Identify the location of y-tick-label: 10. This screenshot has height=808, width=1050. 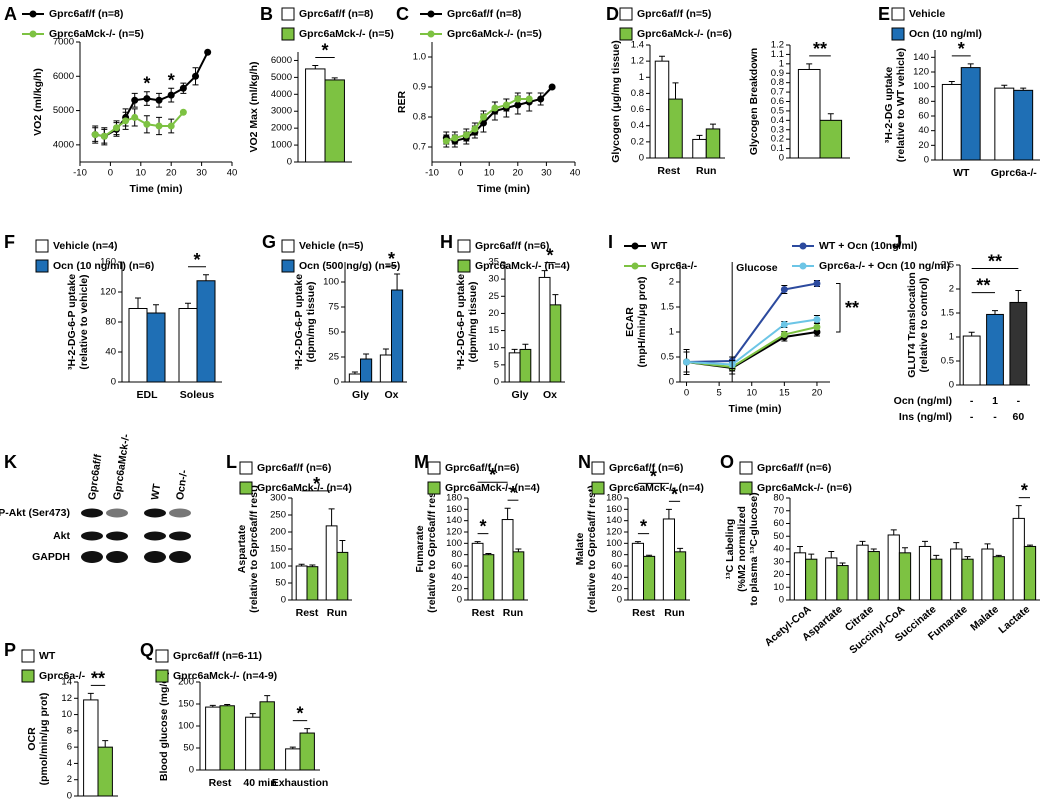
(66, 714).